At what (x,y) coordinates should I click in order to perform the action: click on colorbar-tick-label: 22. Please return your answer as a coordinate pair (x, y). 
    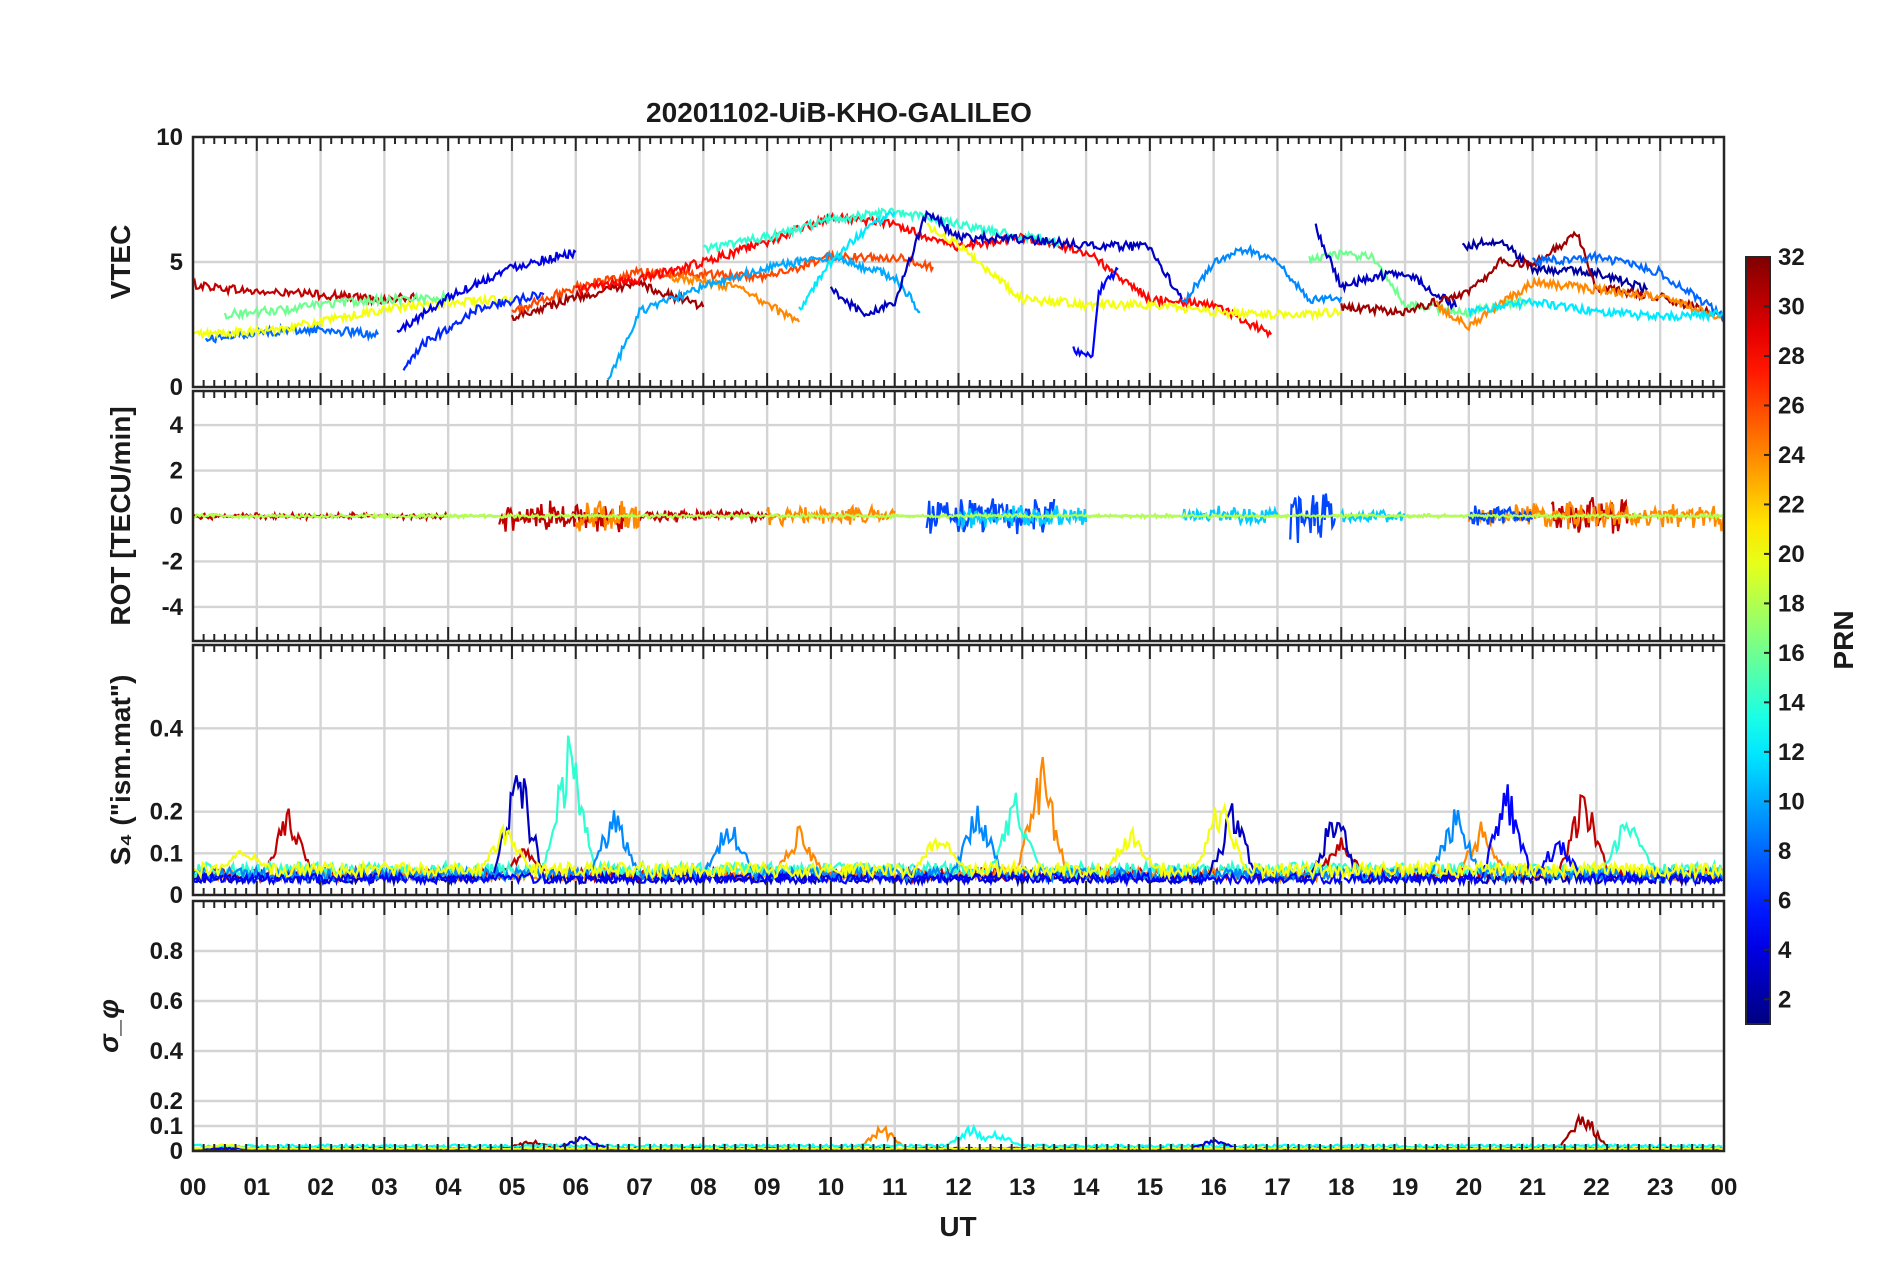
    Looking at the image, I should click on (1791, 504).